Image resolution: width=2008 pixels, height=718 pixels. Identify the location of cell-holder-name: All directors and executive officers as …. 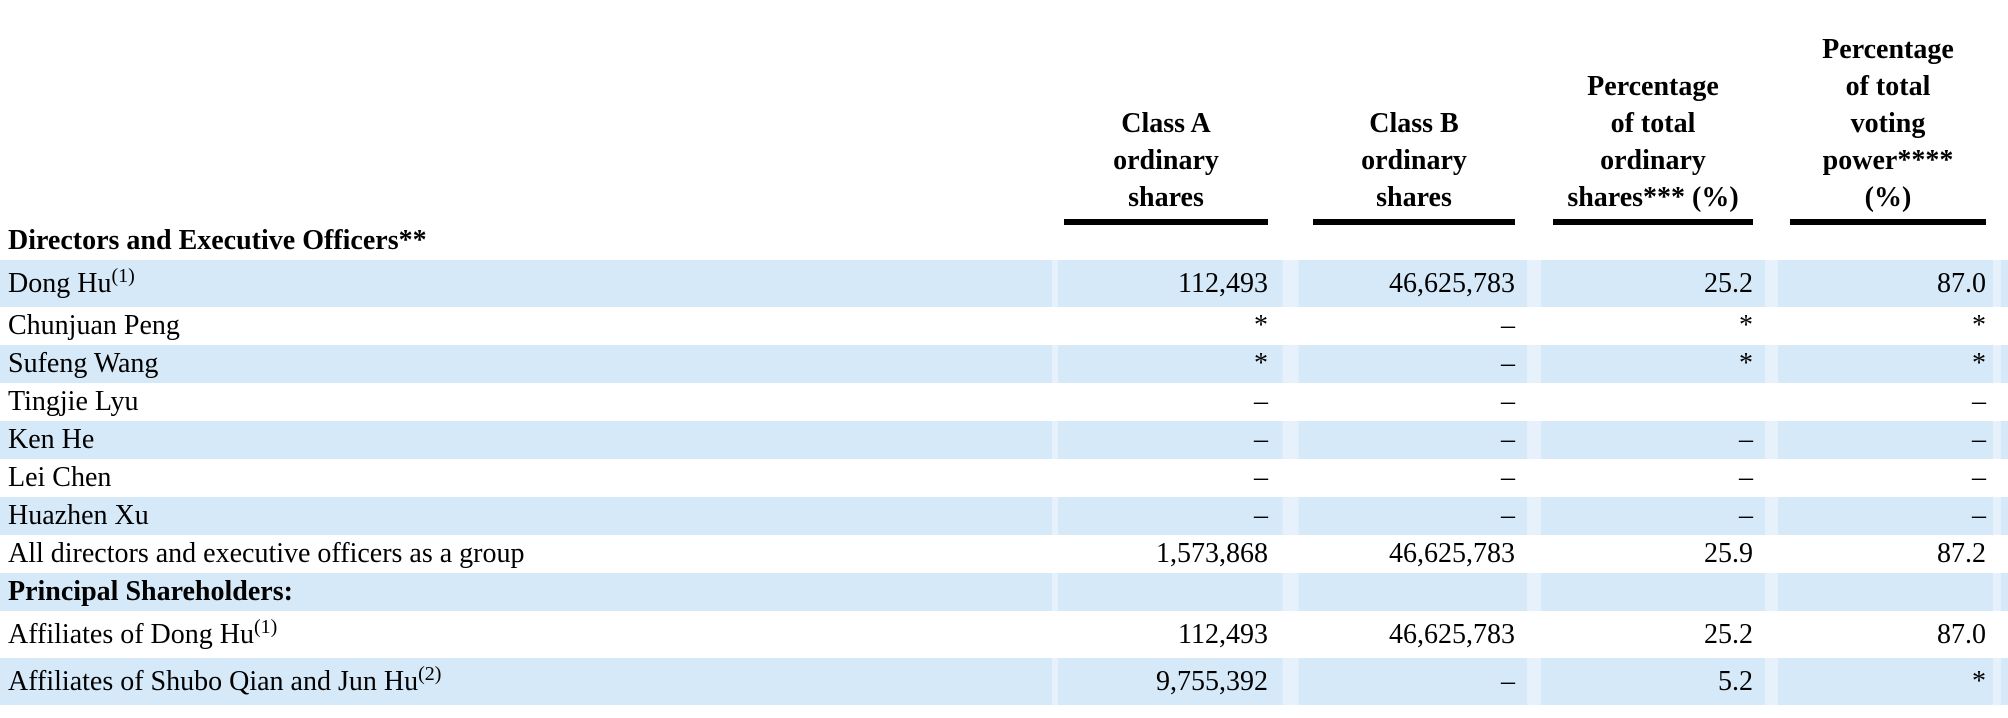
(523, 554).